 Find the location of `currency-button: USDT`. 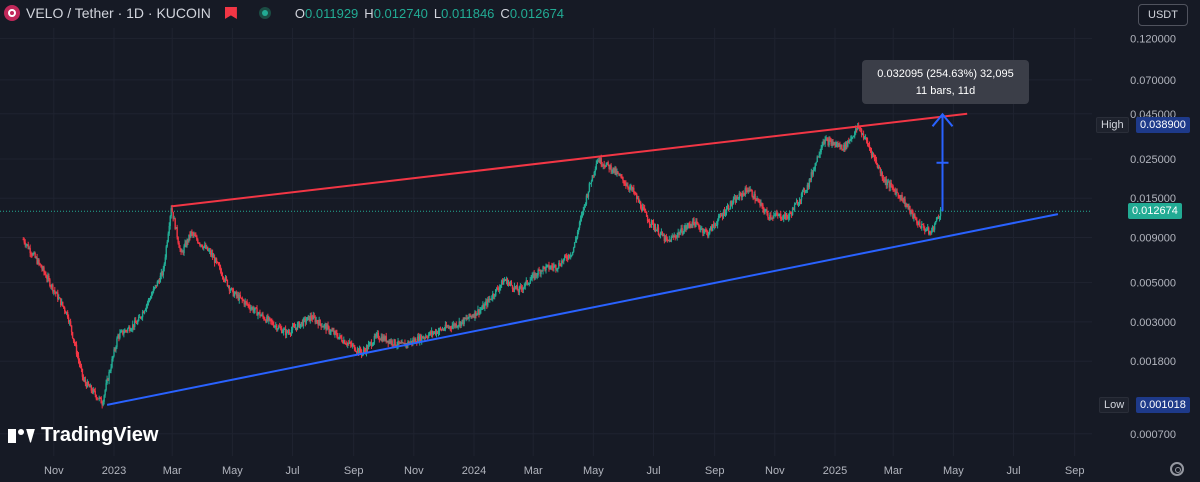

currency-button: USDT is located at coordinates (1163, 15).